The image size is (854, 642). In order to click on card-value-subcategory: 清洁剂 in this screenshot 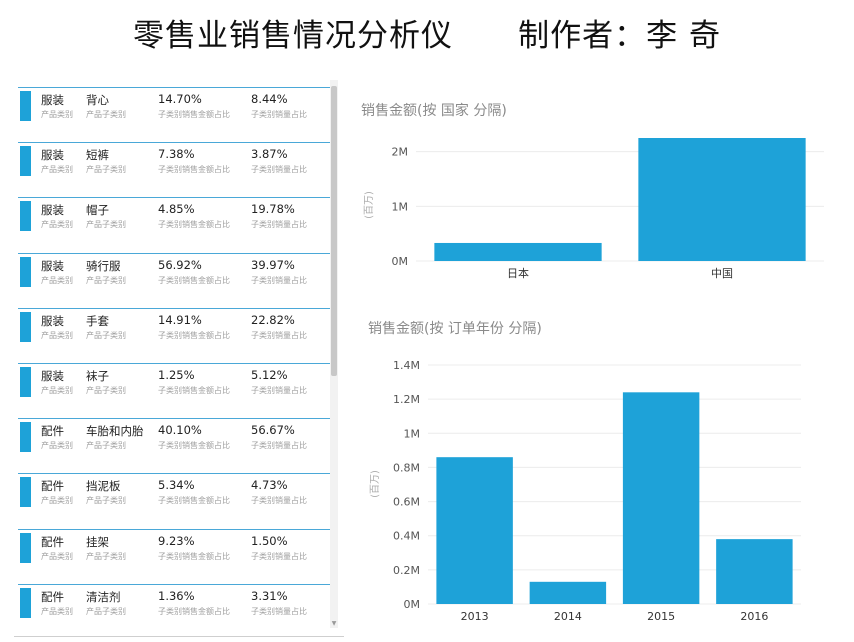, I will do `click(103, 596)`.